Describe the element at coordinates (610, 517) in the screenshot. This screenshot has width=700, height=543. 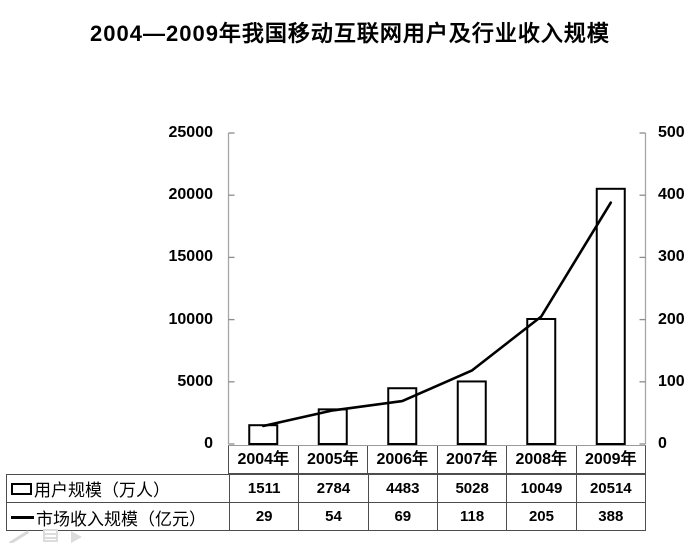
I see `revenue-value: 388` at that location.